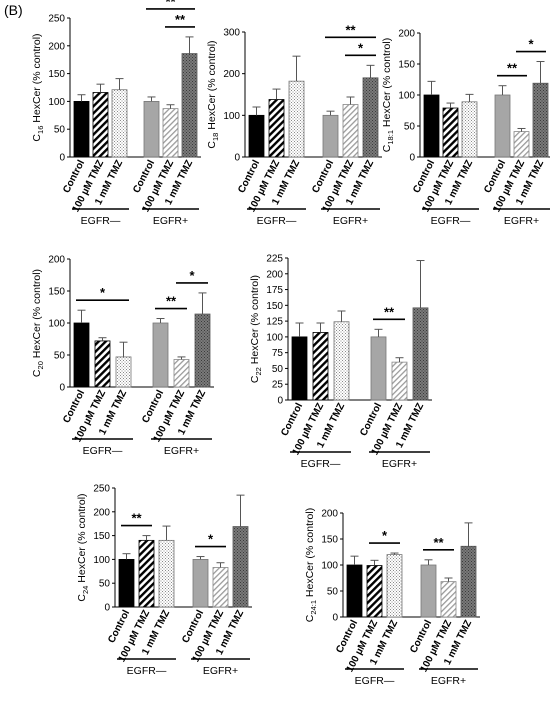  What do you see at coordinates (38, 323) in the screenshot?
I see `y-axis-label: C20 HexCer (% control)` at bounding box center [38, 323].